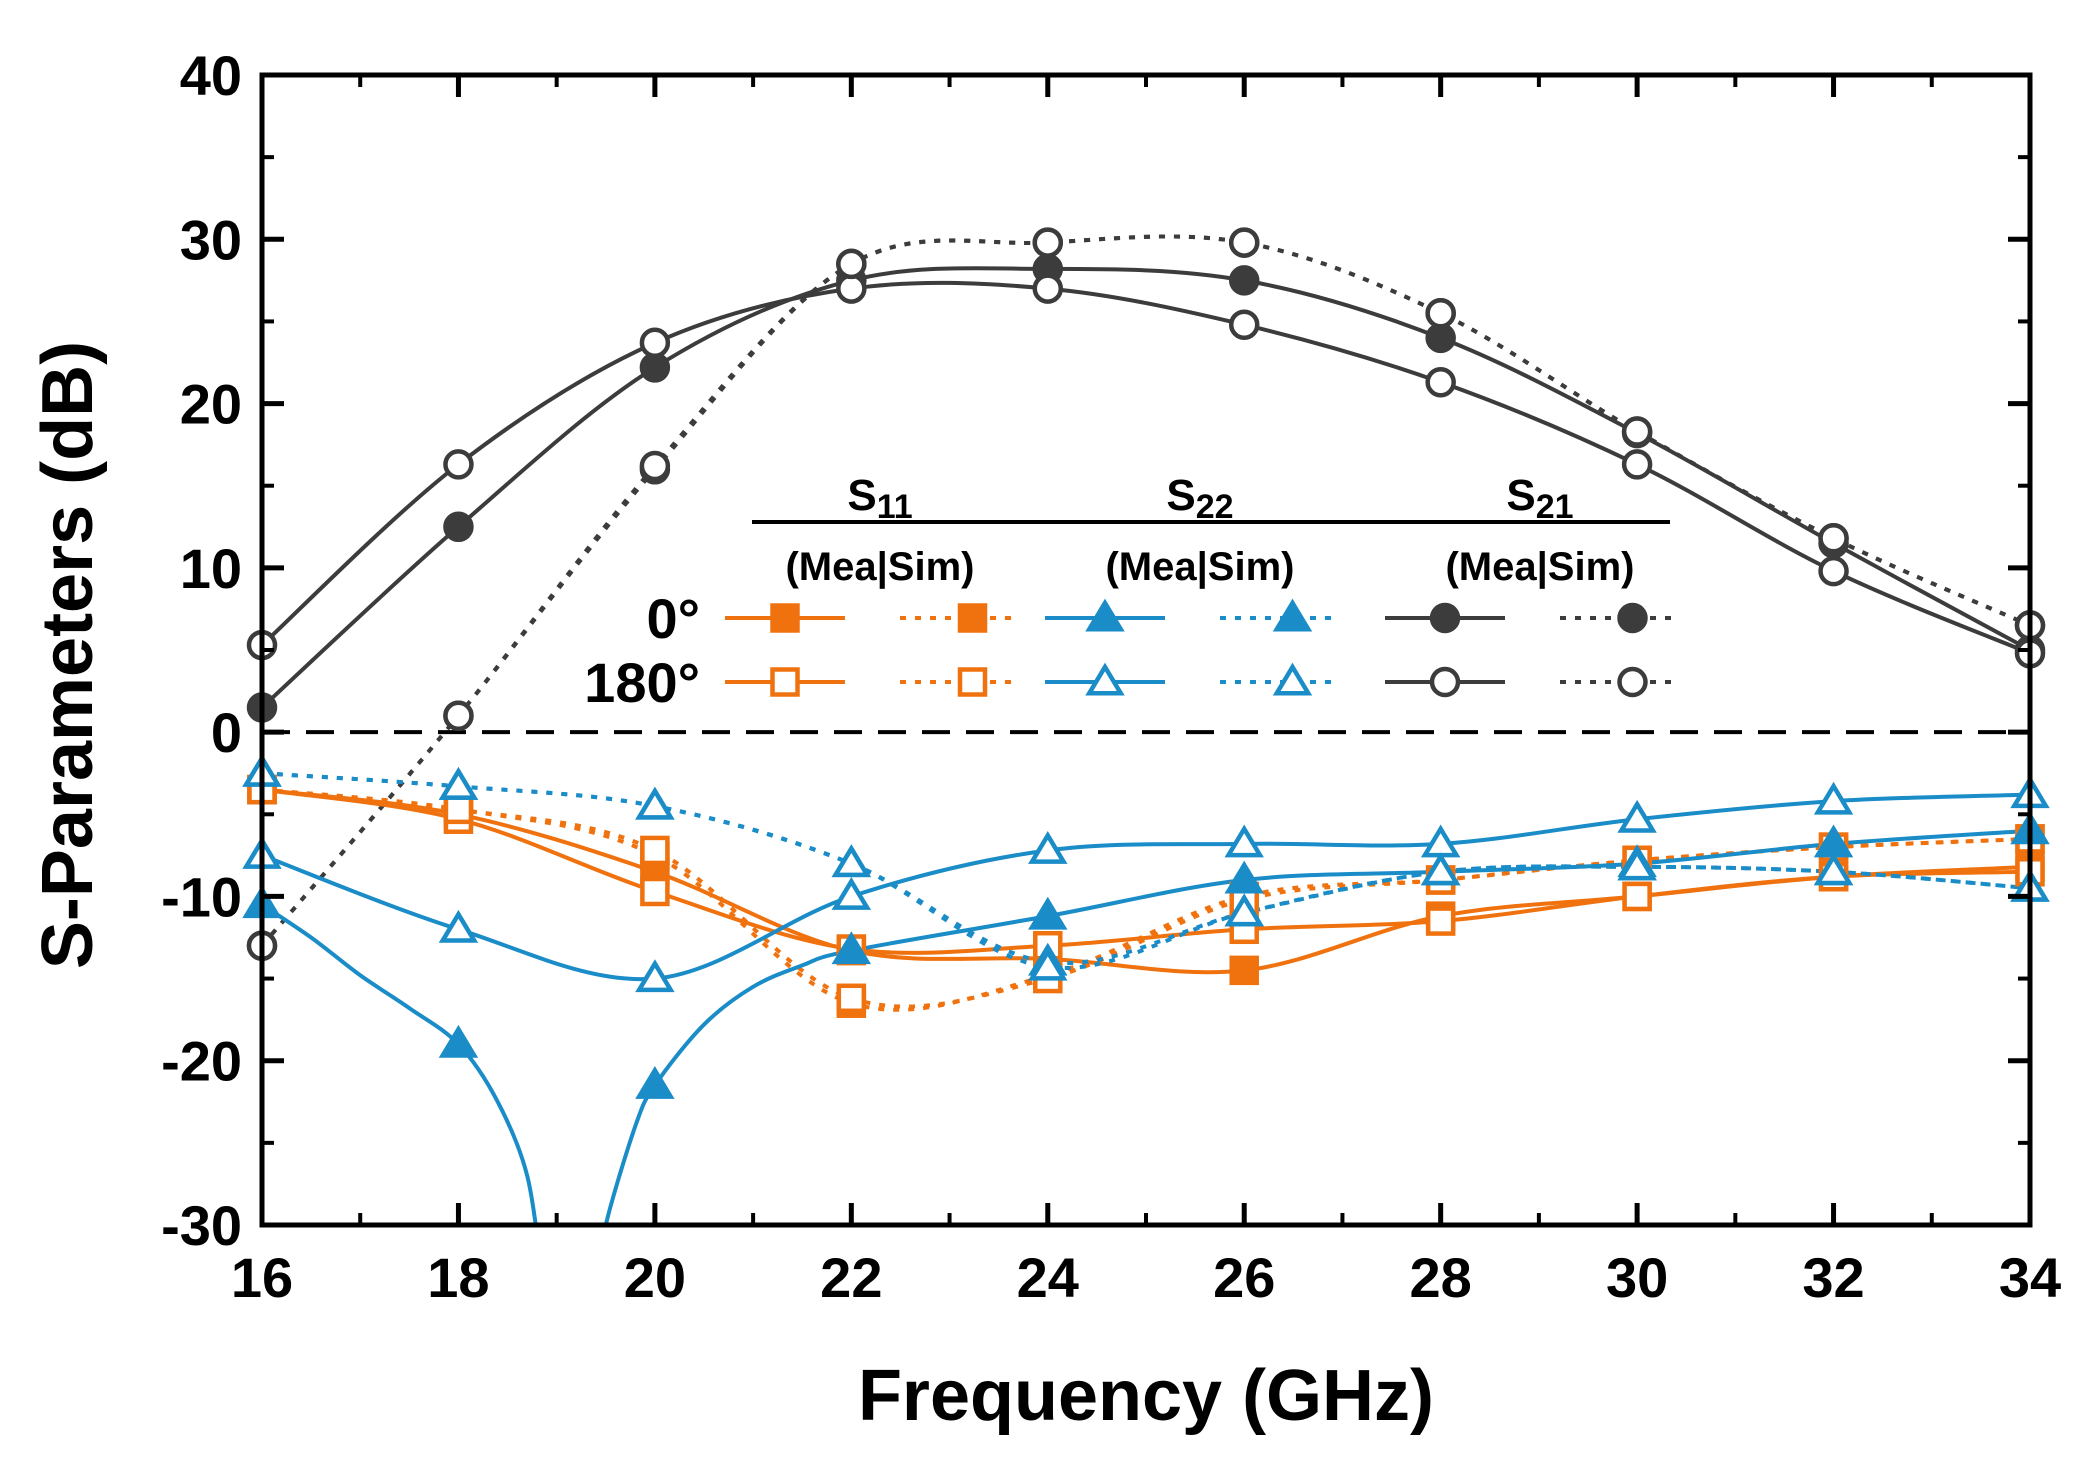 This screenshot has width=2088, height=1481. Describe the element at coordinates (895, 507) in the screenshot. I see `legend-header-subscript: 11` at that location.